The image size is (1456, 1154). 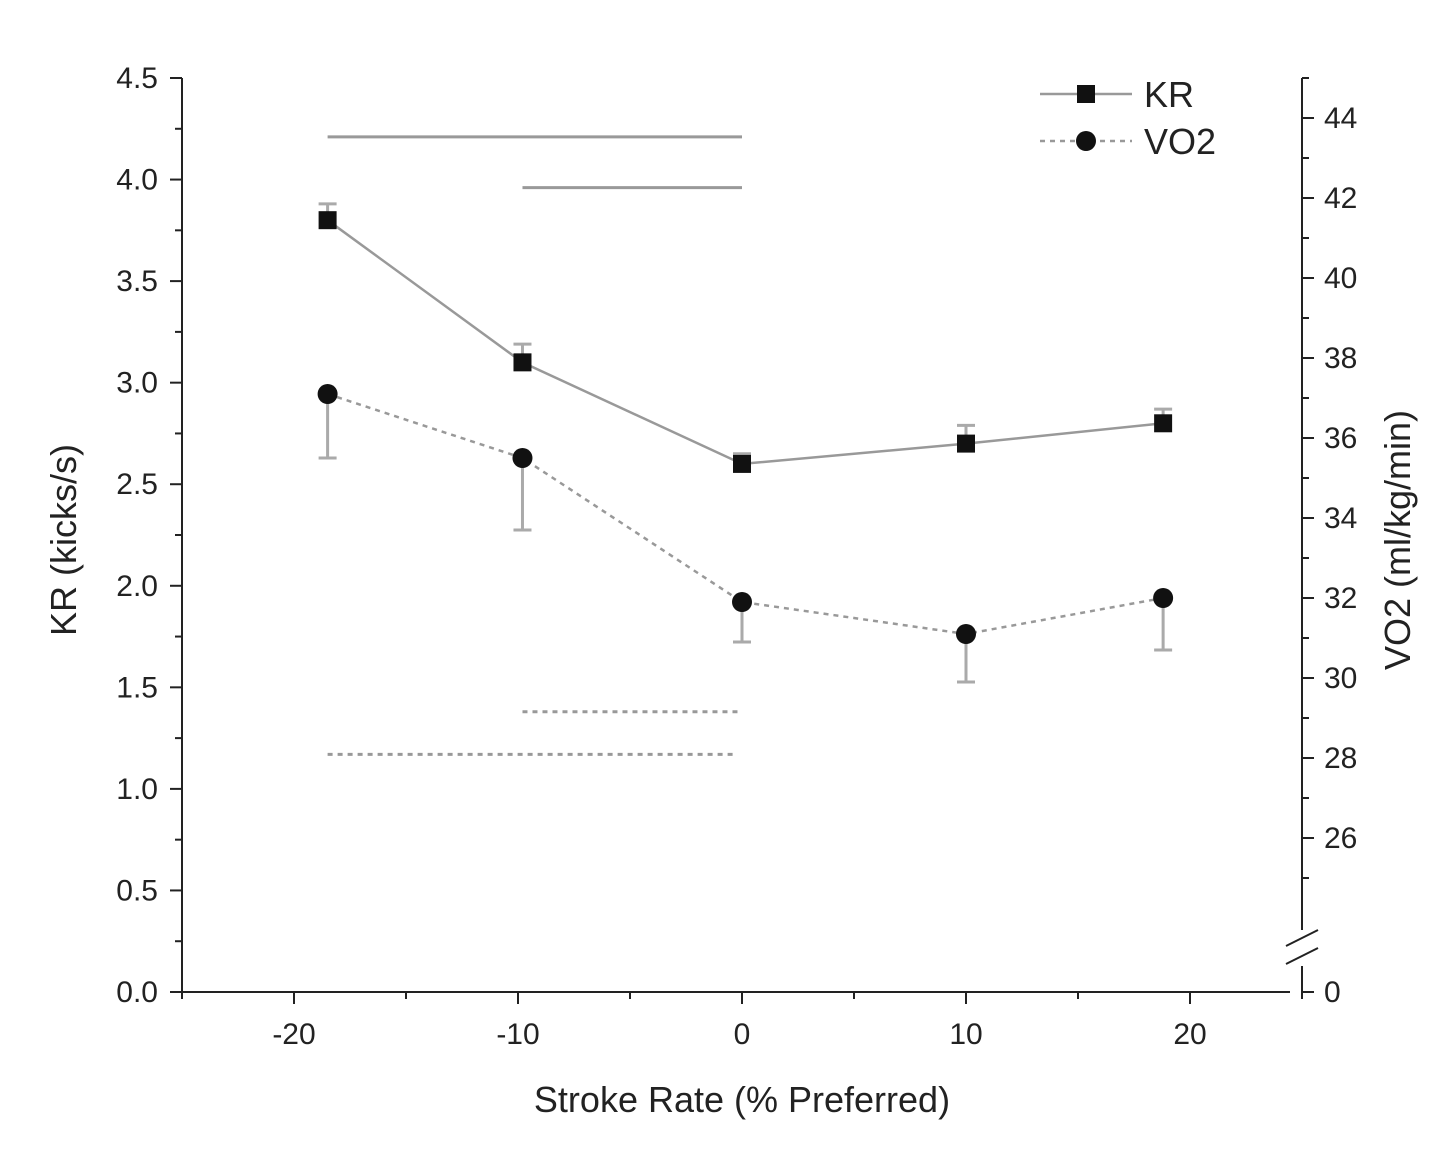 What do you see at coordinates (137, 484) in the screenshot?
I see `y-tick-label: 2.5` at bounding box center [137, 484].